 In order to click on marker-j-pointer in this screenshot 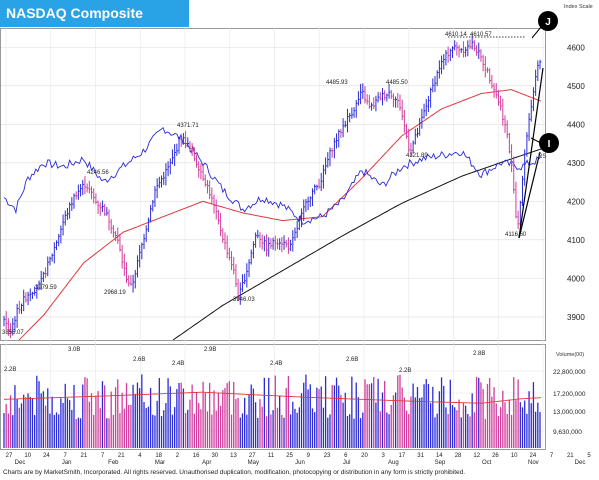, I will do `click(536, 32)`.